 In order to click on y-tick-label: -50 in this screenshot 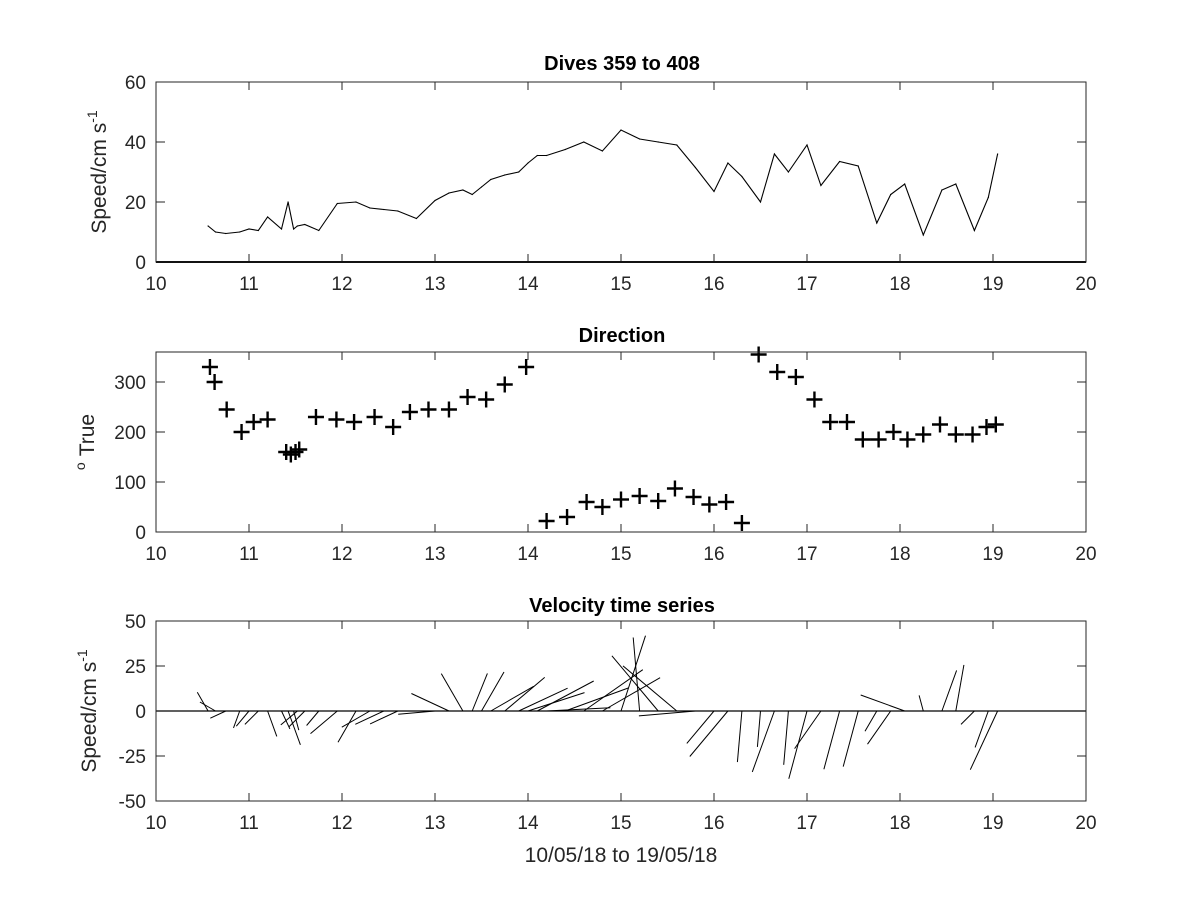, I will do `click(132, 802)`.